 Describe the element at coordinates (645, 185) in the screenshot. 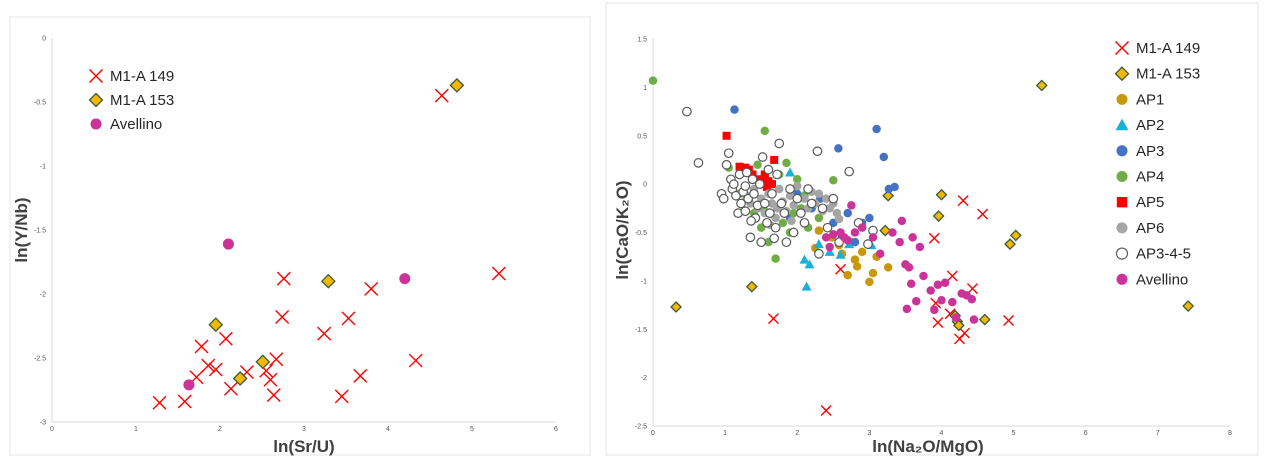

I see `y-tick-label: 0` at that location.